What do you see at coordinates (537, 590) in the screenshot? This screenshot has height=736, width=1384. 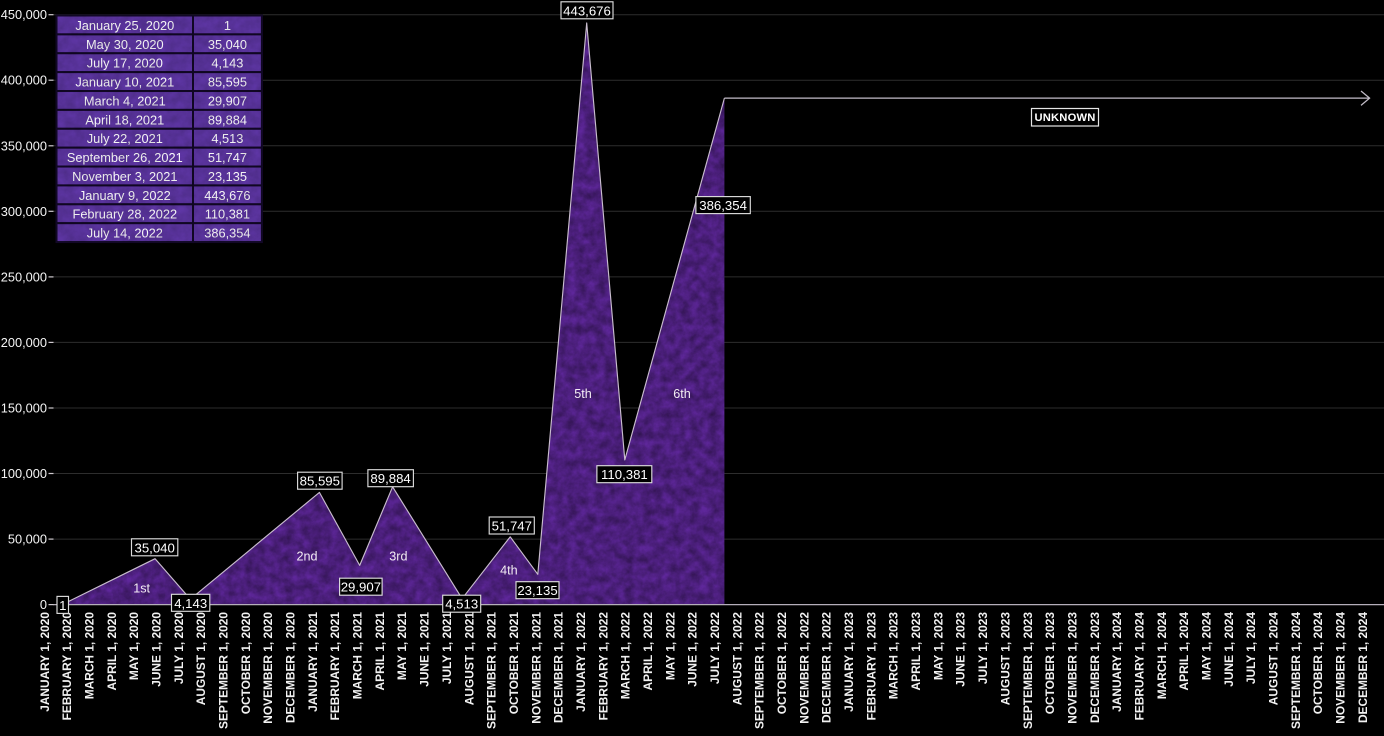 I see `svg-text: 23,135` at bounding box center [537, 590].